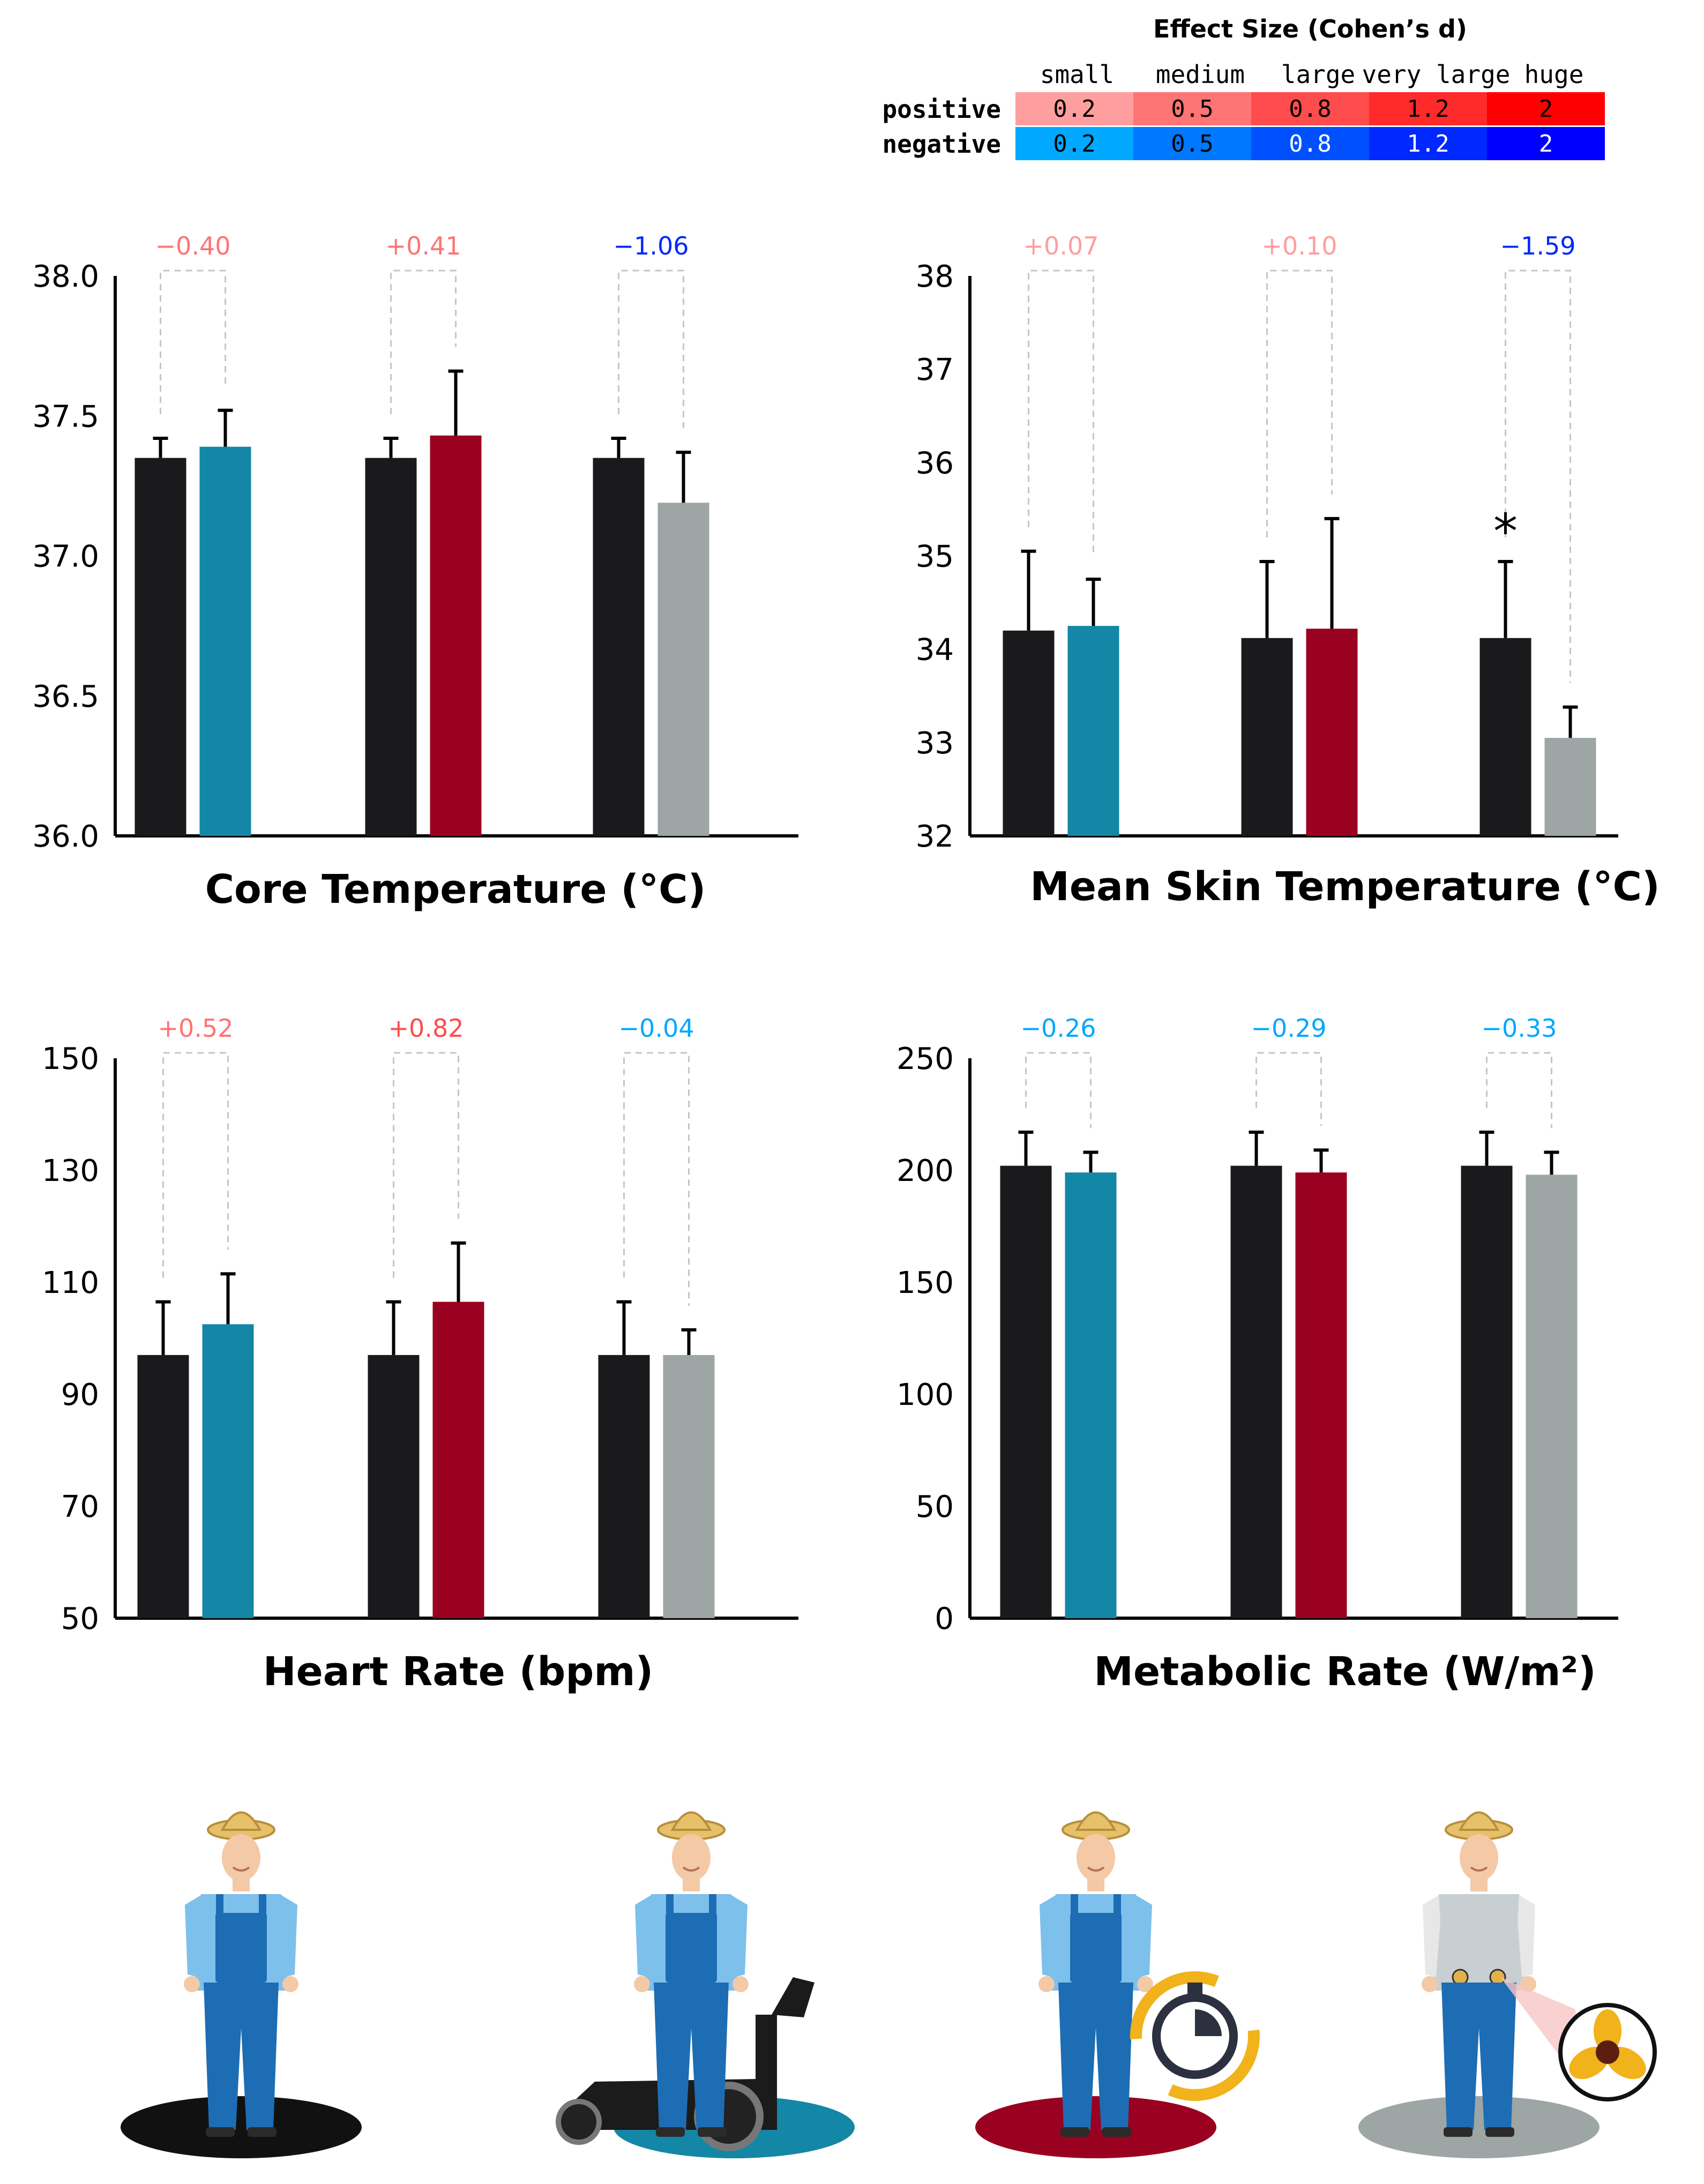 This screenshot has width=1704, height=2184. Describe the element at coordinates (1061, 245) in the screenshot. I see `effect-size-label: +0.07` at that location.